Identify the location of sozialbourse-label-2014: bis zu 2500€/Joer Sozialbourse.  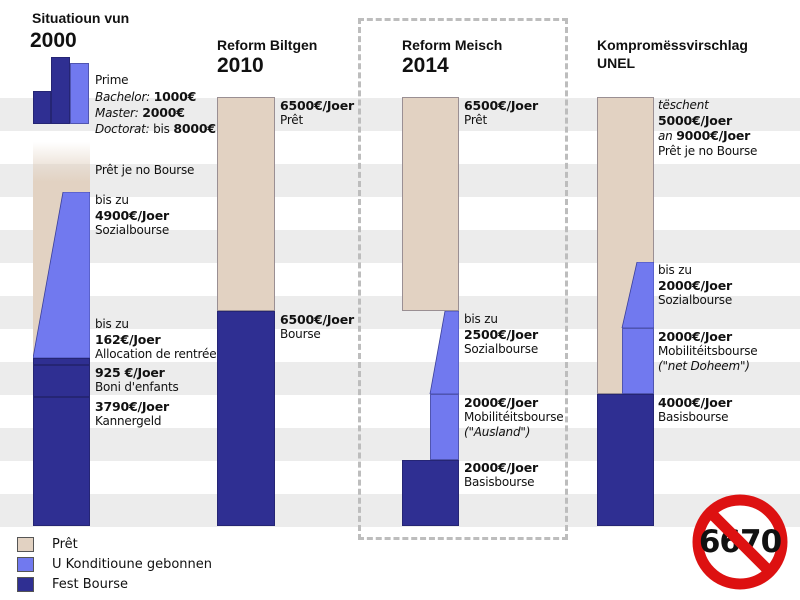
(501, 334).